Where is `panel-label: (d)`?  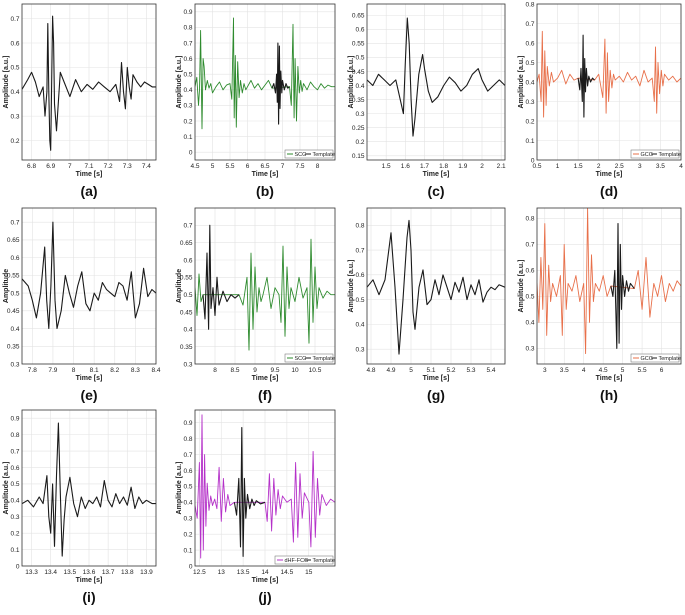 panel-label: (d) is located at coordinates (609, 191).